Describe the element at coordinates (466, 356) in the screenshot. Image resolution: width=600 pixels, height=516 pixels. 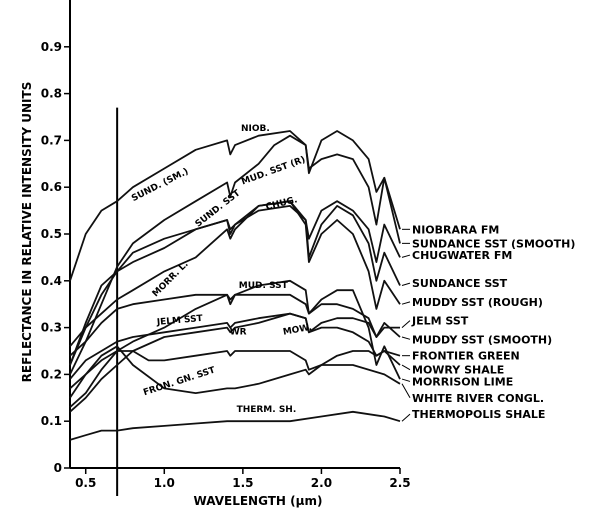
I see `legend-label: FRONTIER GREEN` at that location.